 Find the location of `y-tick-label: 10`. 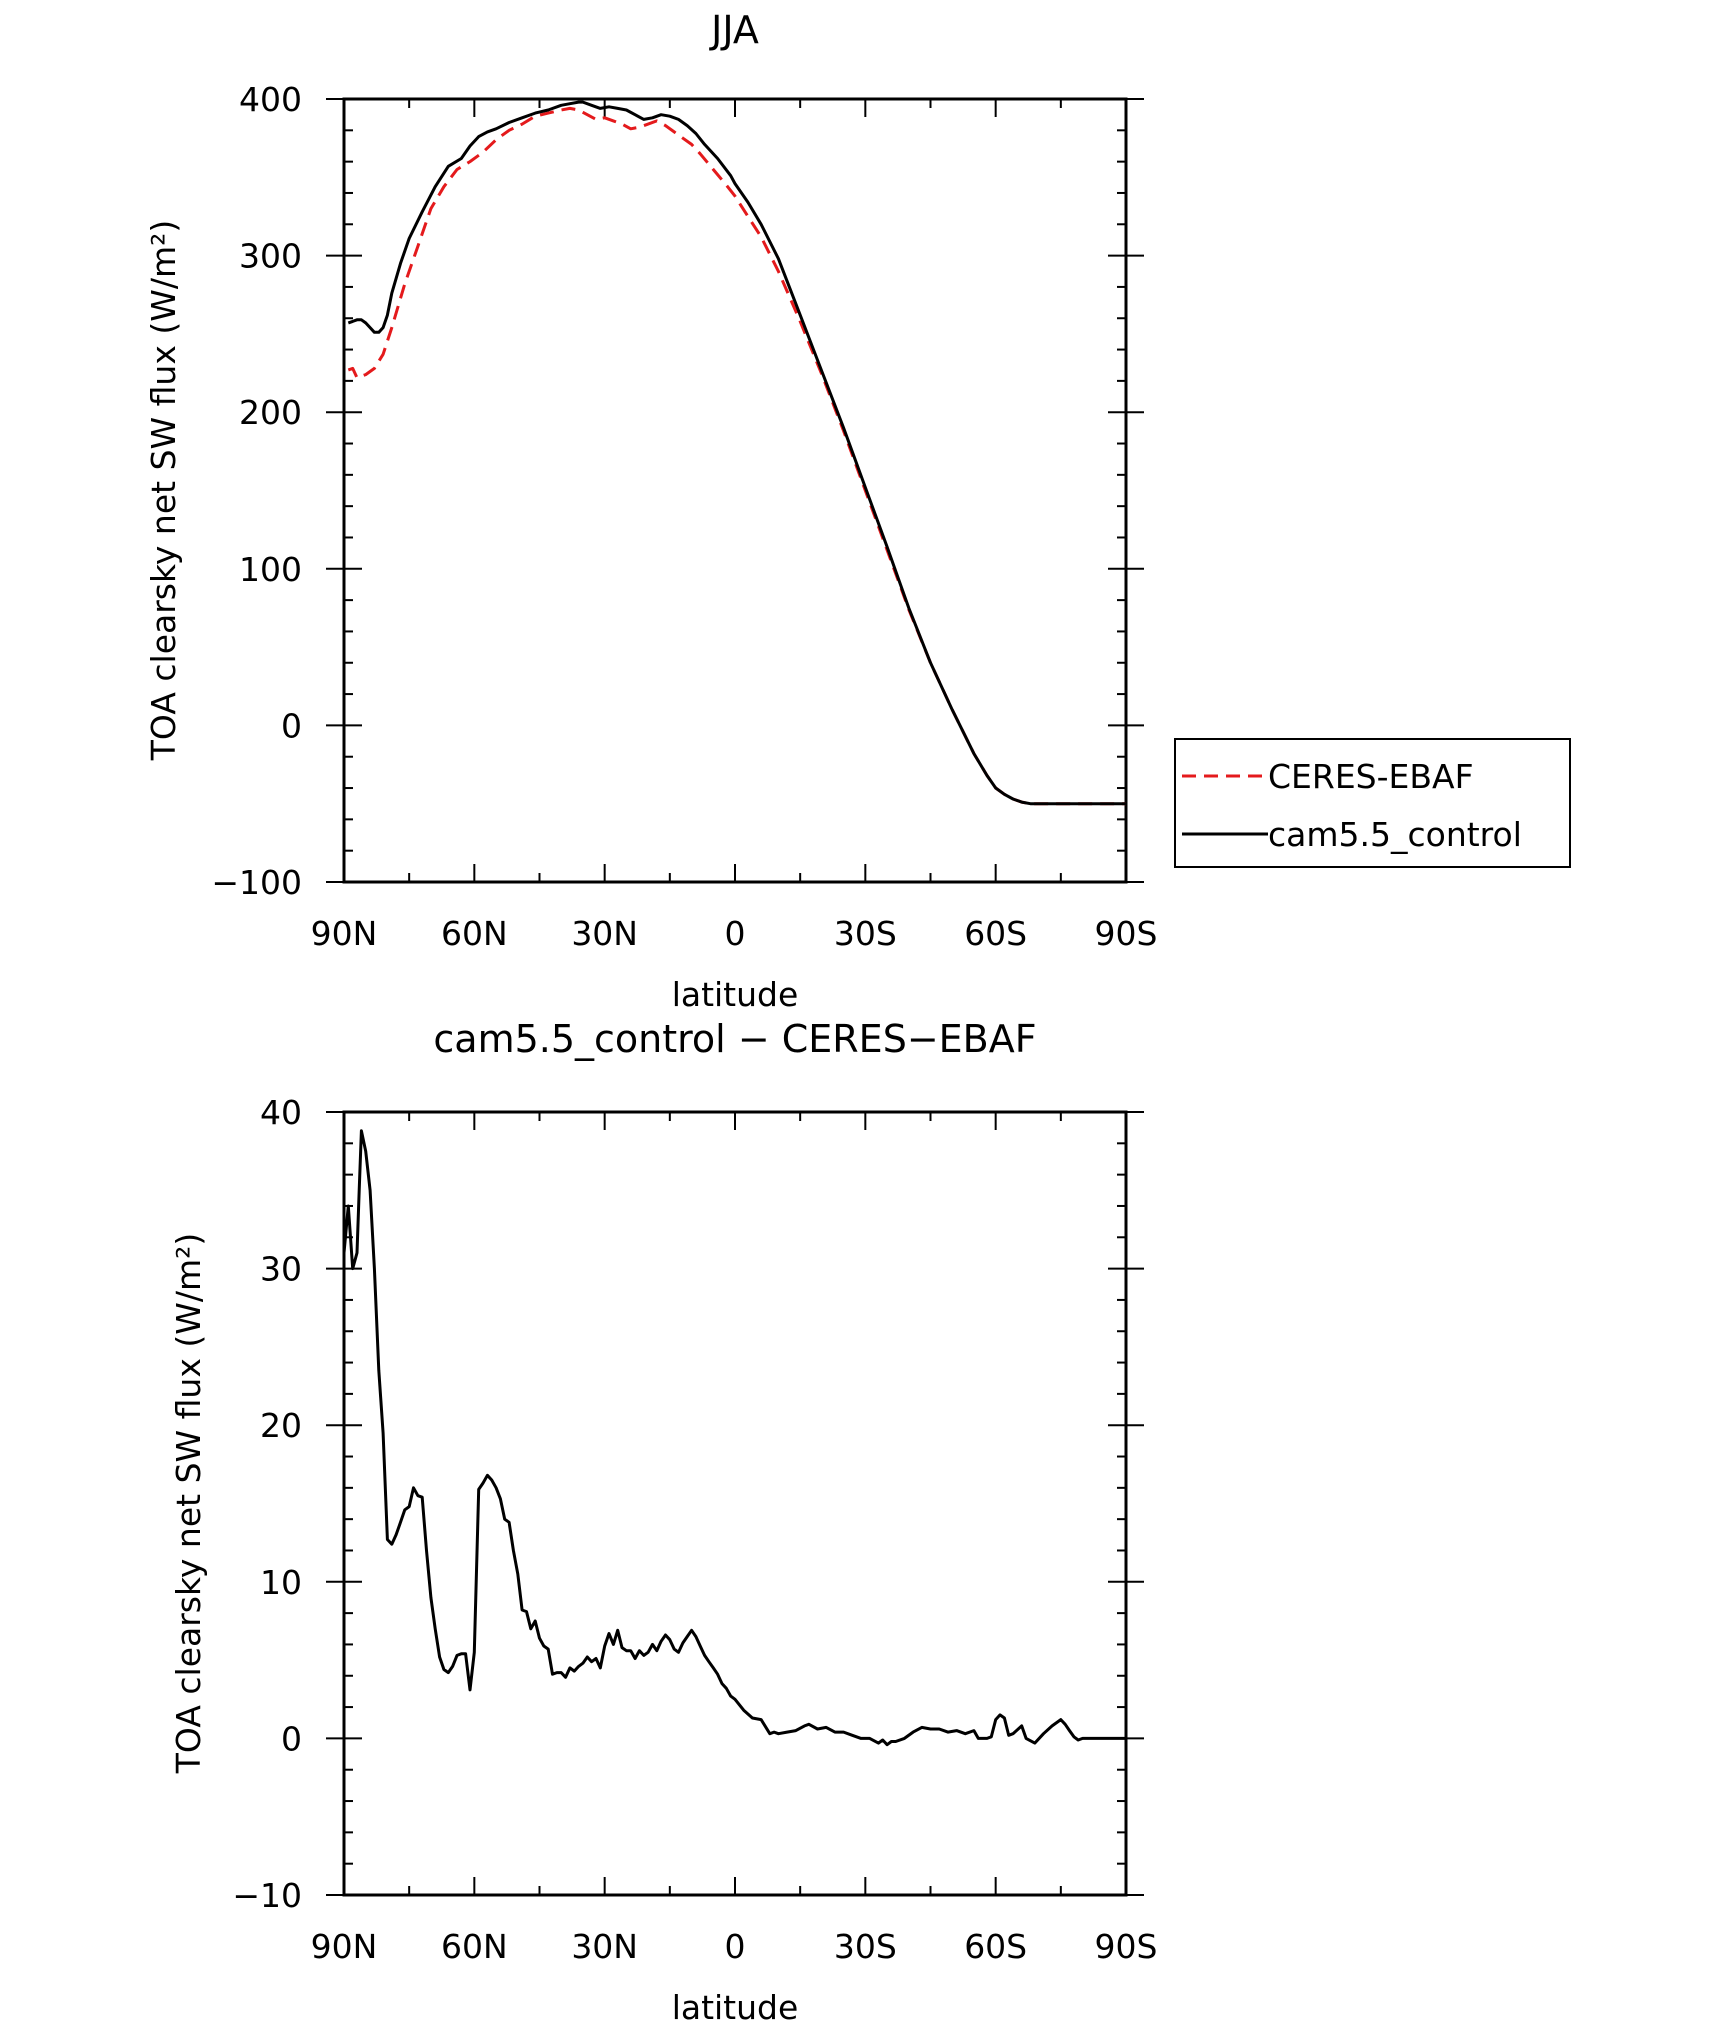

y-tick-label: 10 is located at coordinates (281, 1582).